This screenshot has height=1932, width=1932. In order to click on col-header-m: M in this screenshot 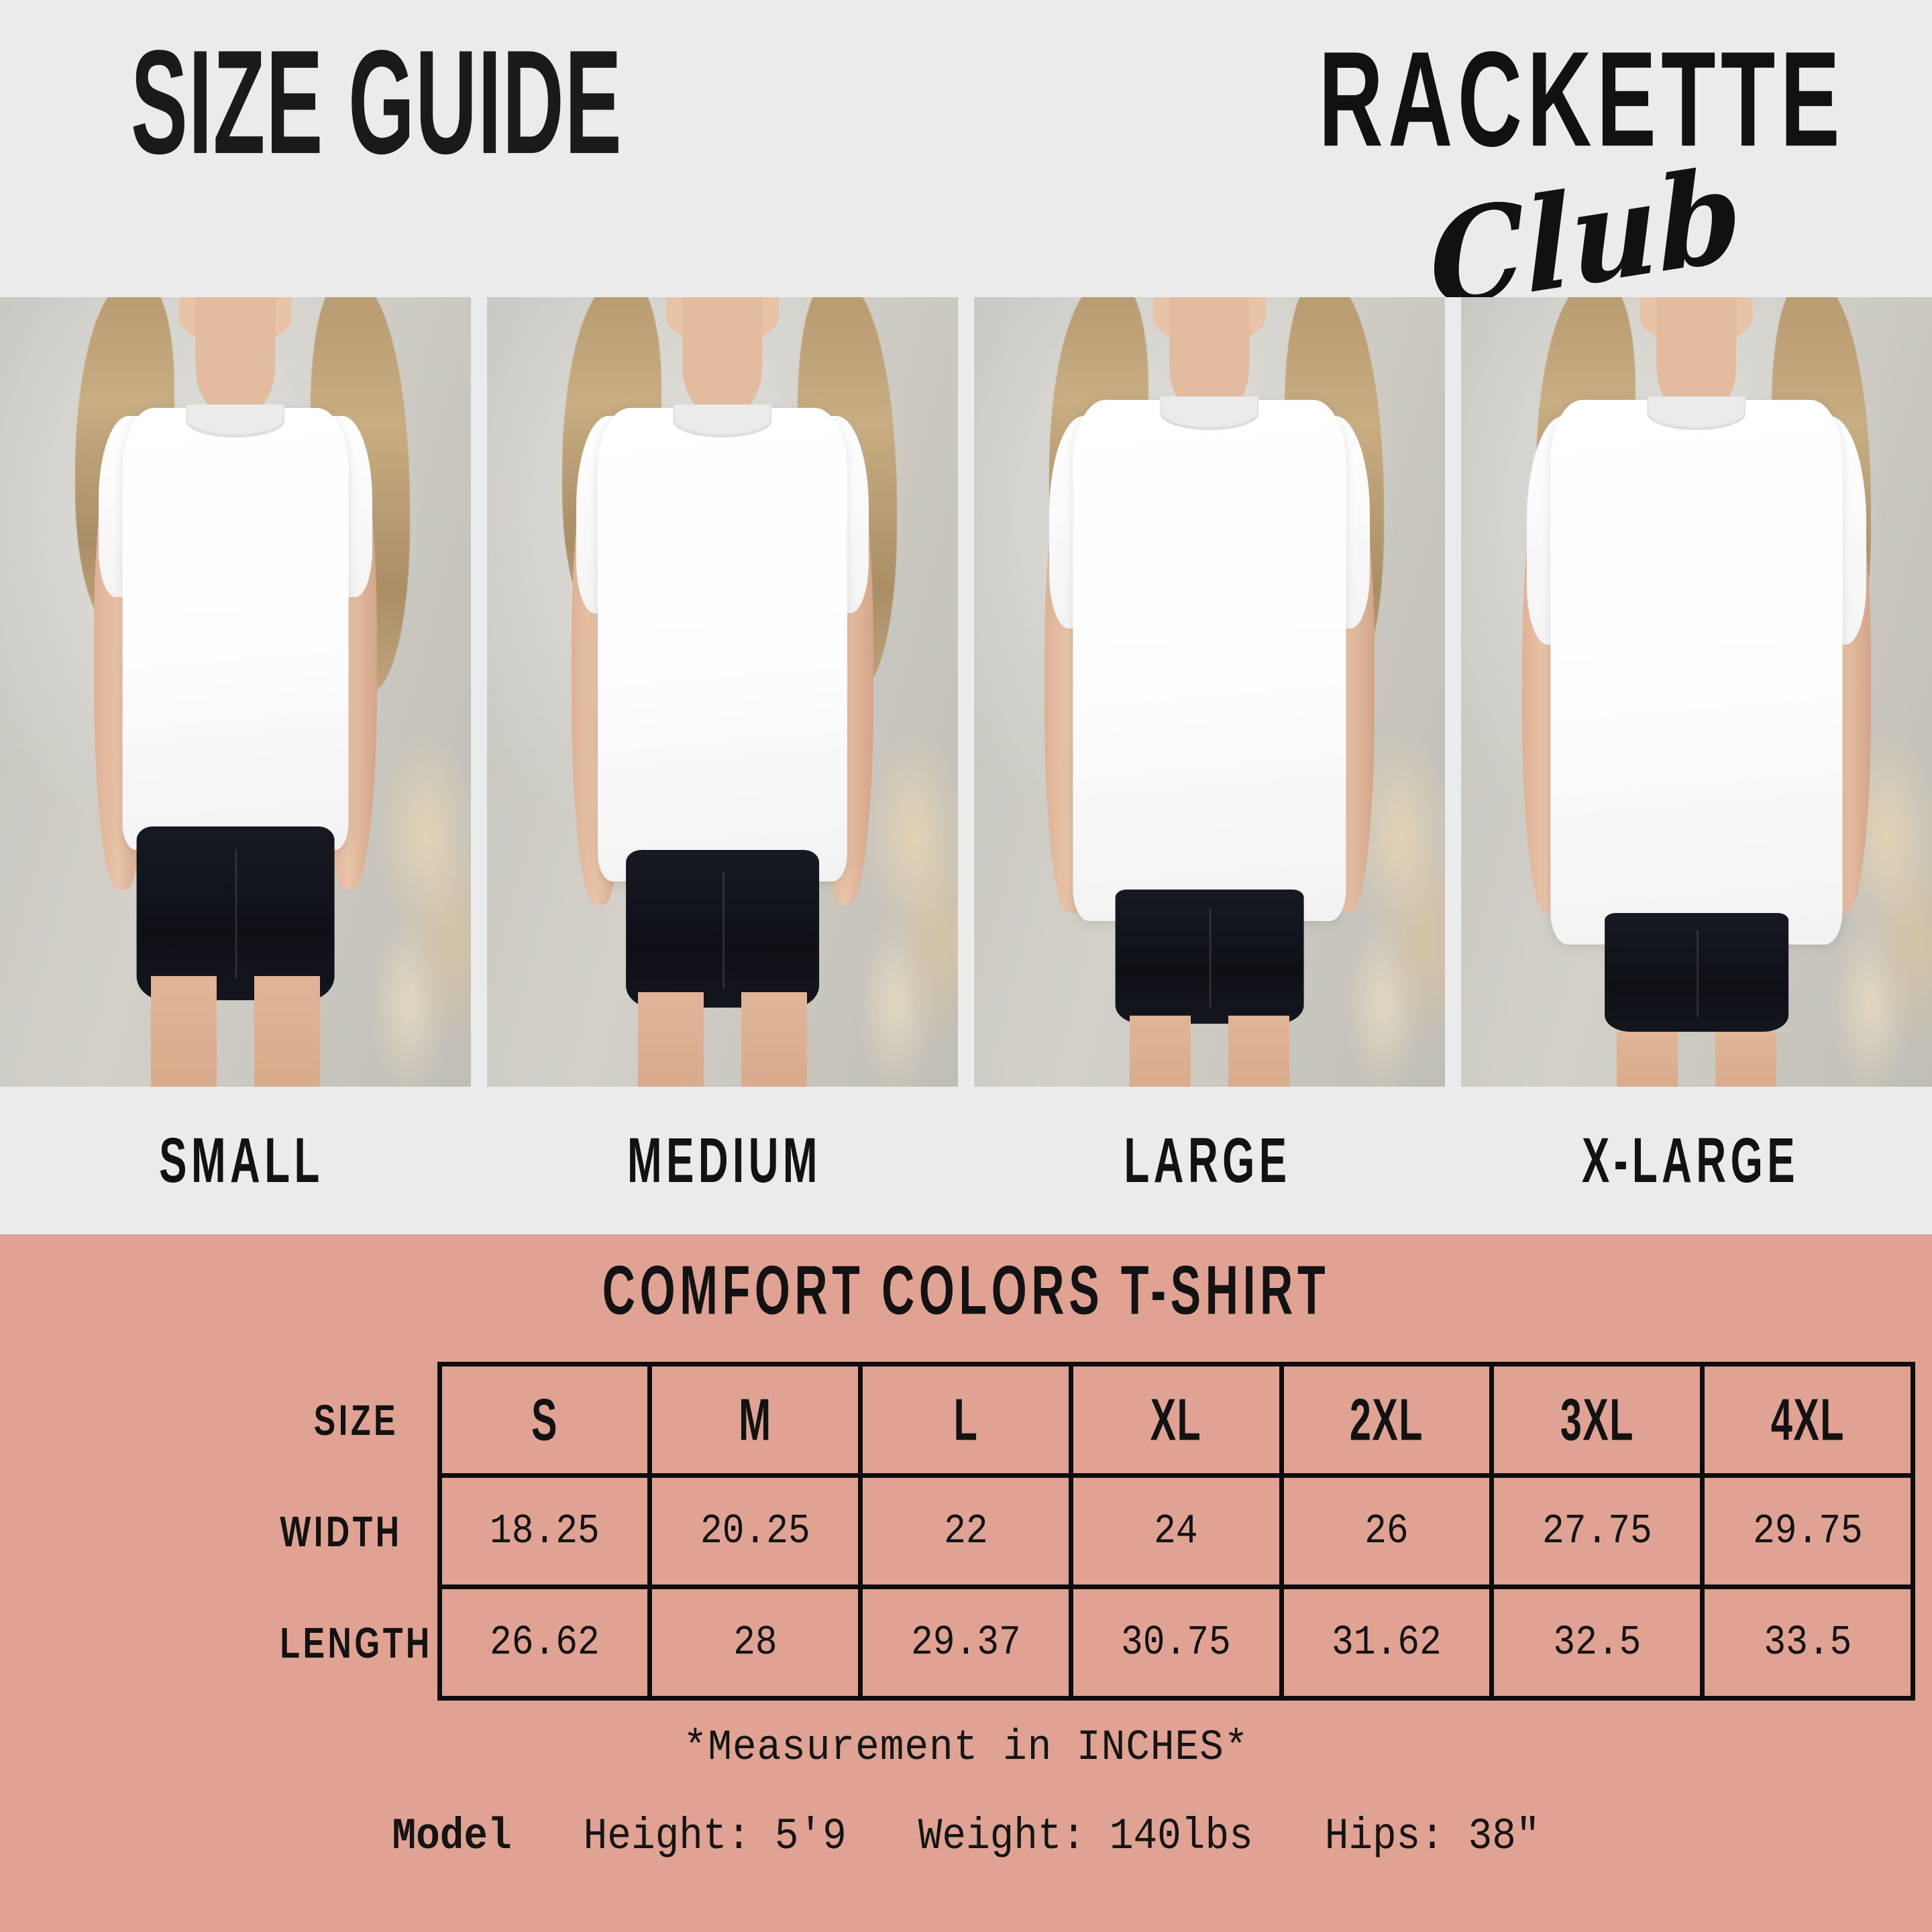, I will do `click(755, 1420)`.